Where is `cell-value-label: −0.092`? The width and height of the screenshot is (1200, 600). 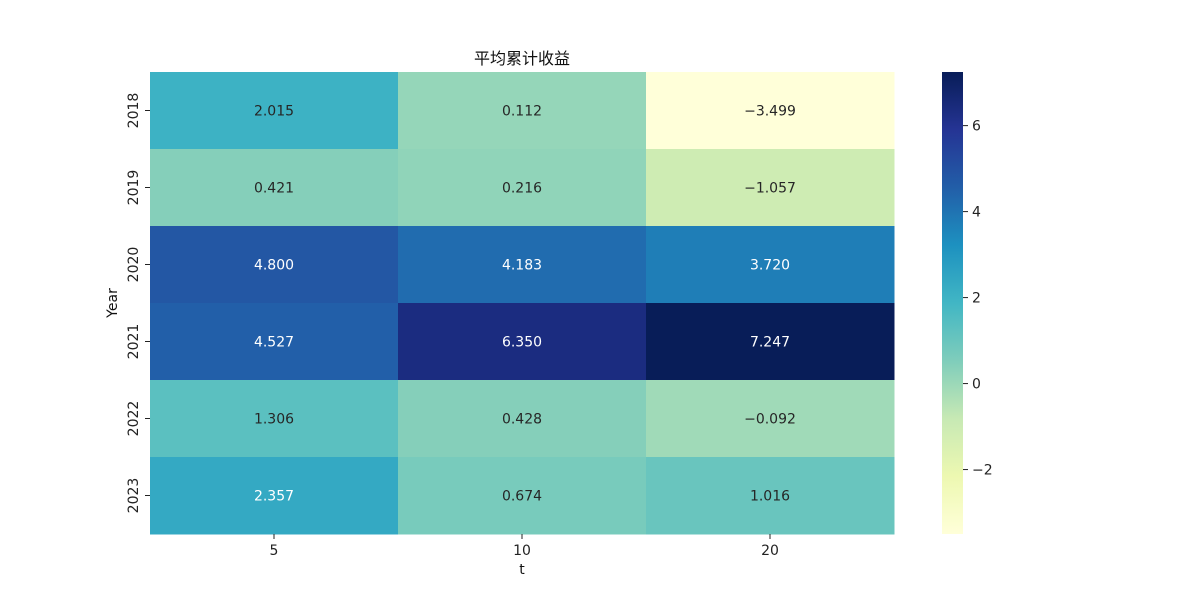
cell-value-label: −0.092 is located at coordinates (770, 420).